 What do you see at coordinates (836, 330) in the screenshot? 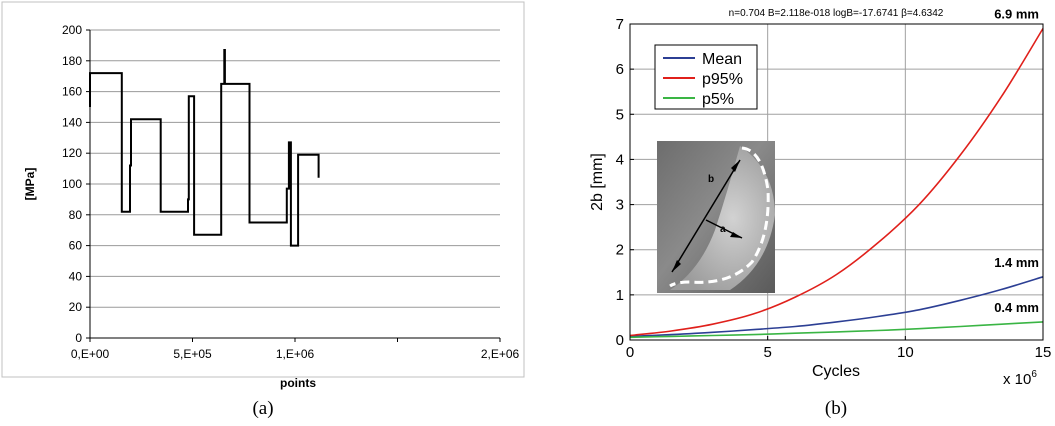
I see `chart-b-series-p5` at bounding box center [836, 330].